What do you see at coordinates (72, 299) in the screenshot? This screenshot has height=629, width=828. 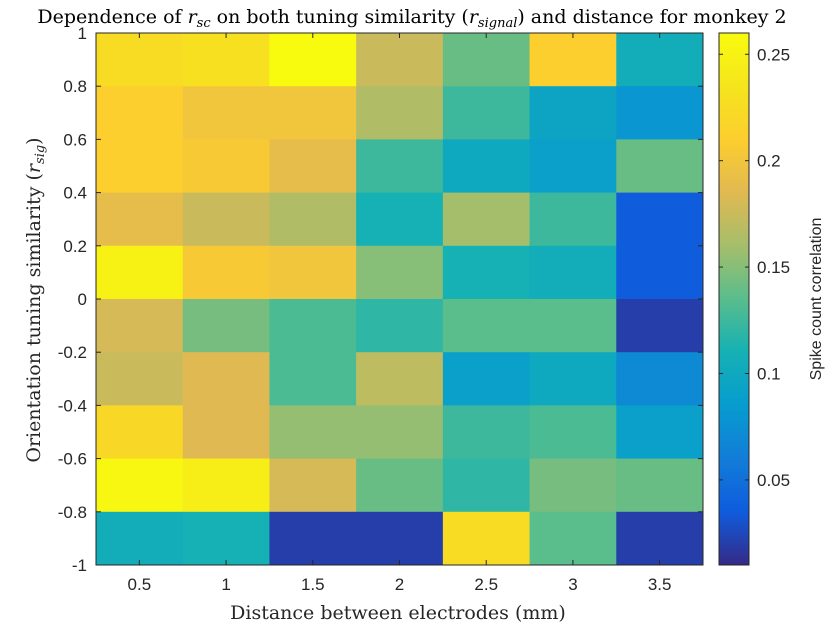 I see `y-axis-tick-labels: 1 0.8 0.6 0.4 0.2 0 -0.2 -0.4 -0.6 -0.8 -1` at bounding box center [72, 299].